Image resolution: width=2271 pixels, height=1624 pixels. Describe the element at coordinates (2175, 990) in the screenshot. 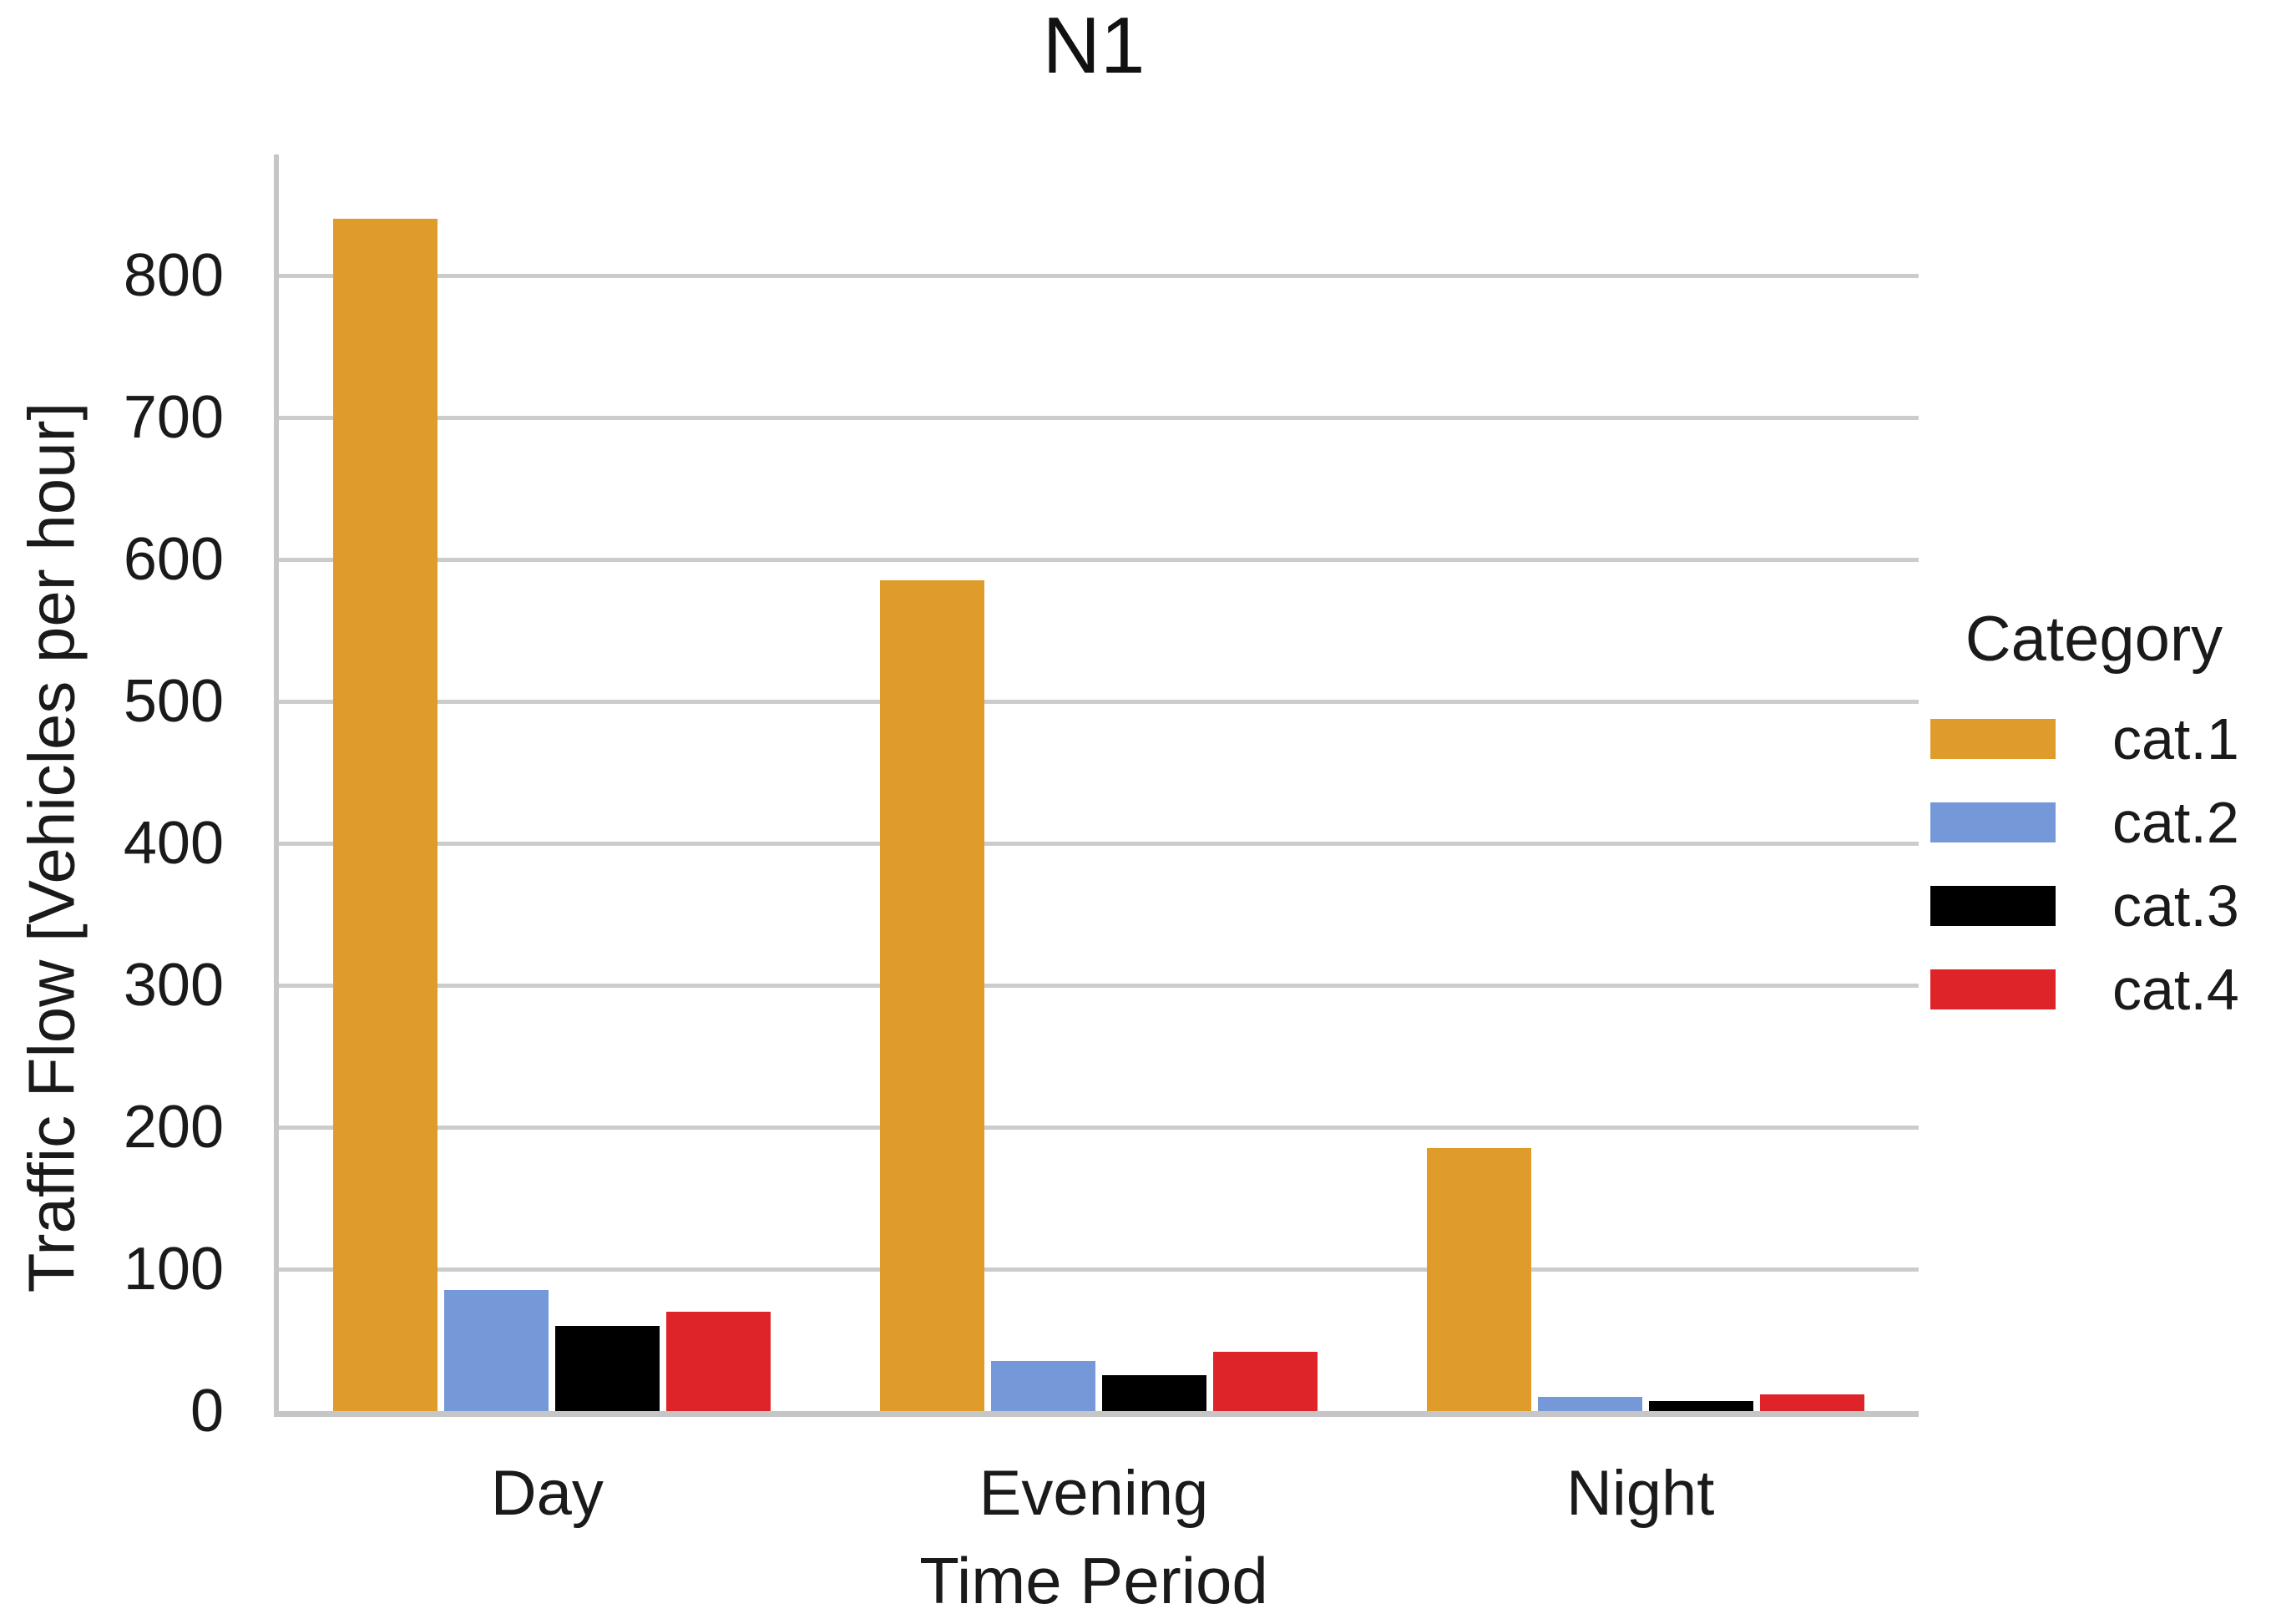

I see `legend-label-cat4: cat.4` at that location.